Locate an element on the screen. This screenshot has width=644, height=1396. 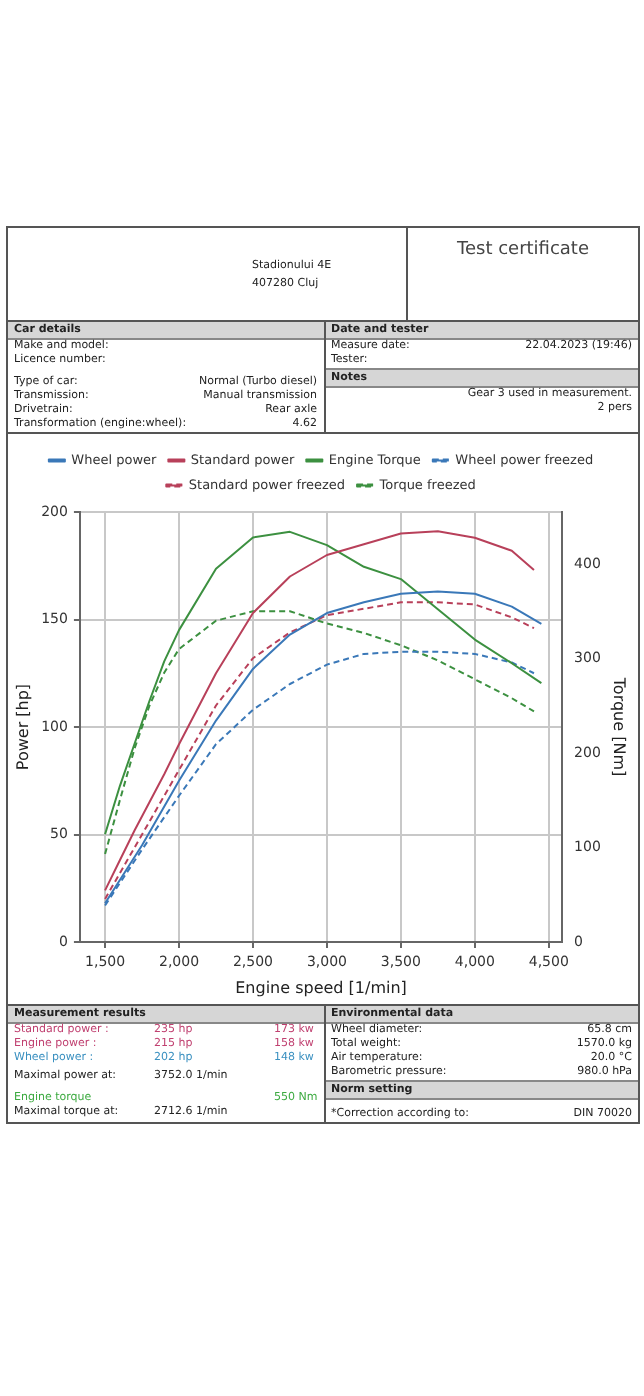
text: Test certificate is located at coordinates (523, 250).